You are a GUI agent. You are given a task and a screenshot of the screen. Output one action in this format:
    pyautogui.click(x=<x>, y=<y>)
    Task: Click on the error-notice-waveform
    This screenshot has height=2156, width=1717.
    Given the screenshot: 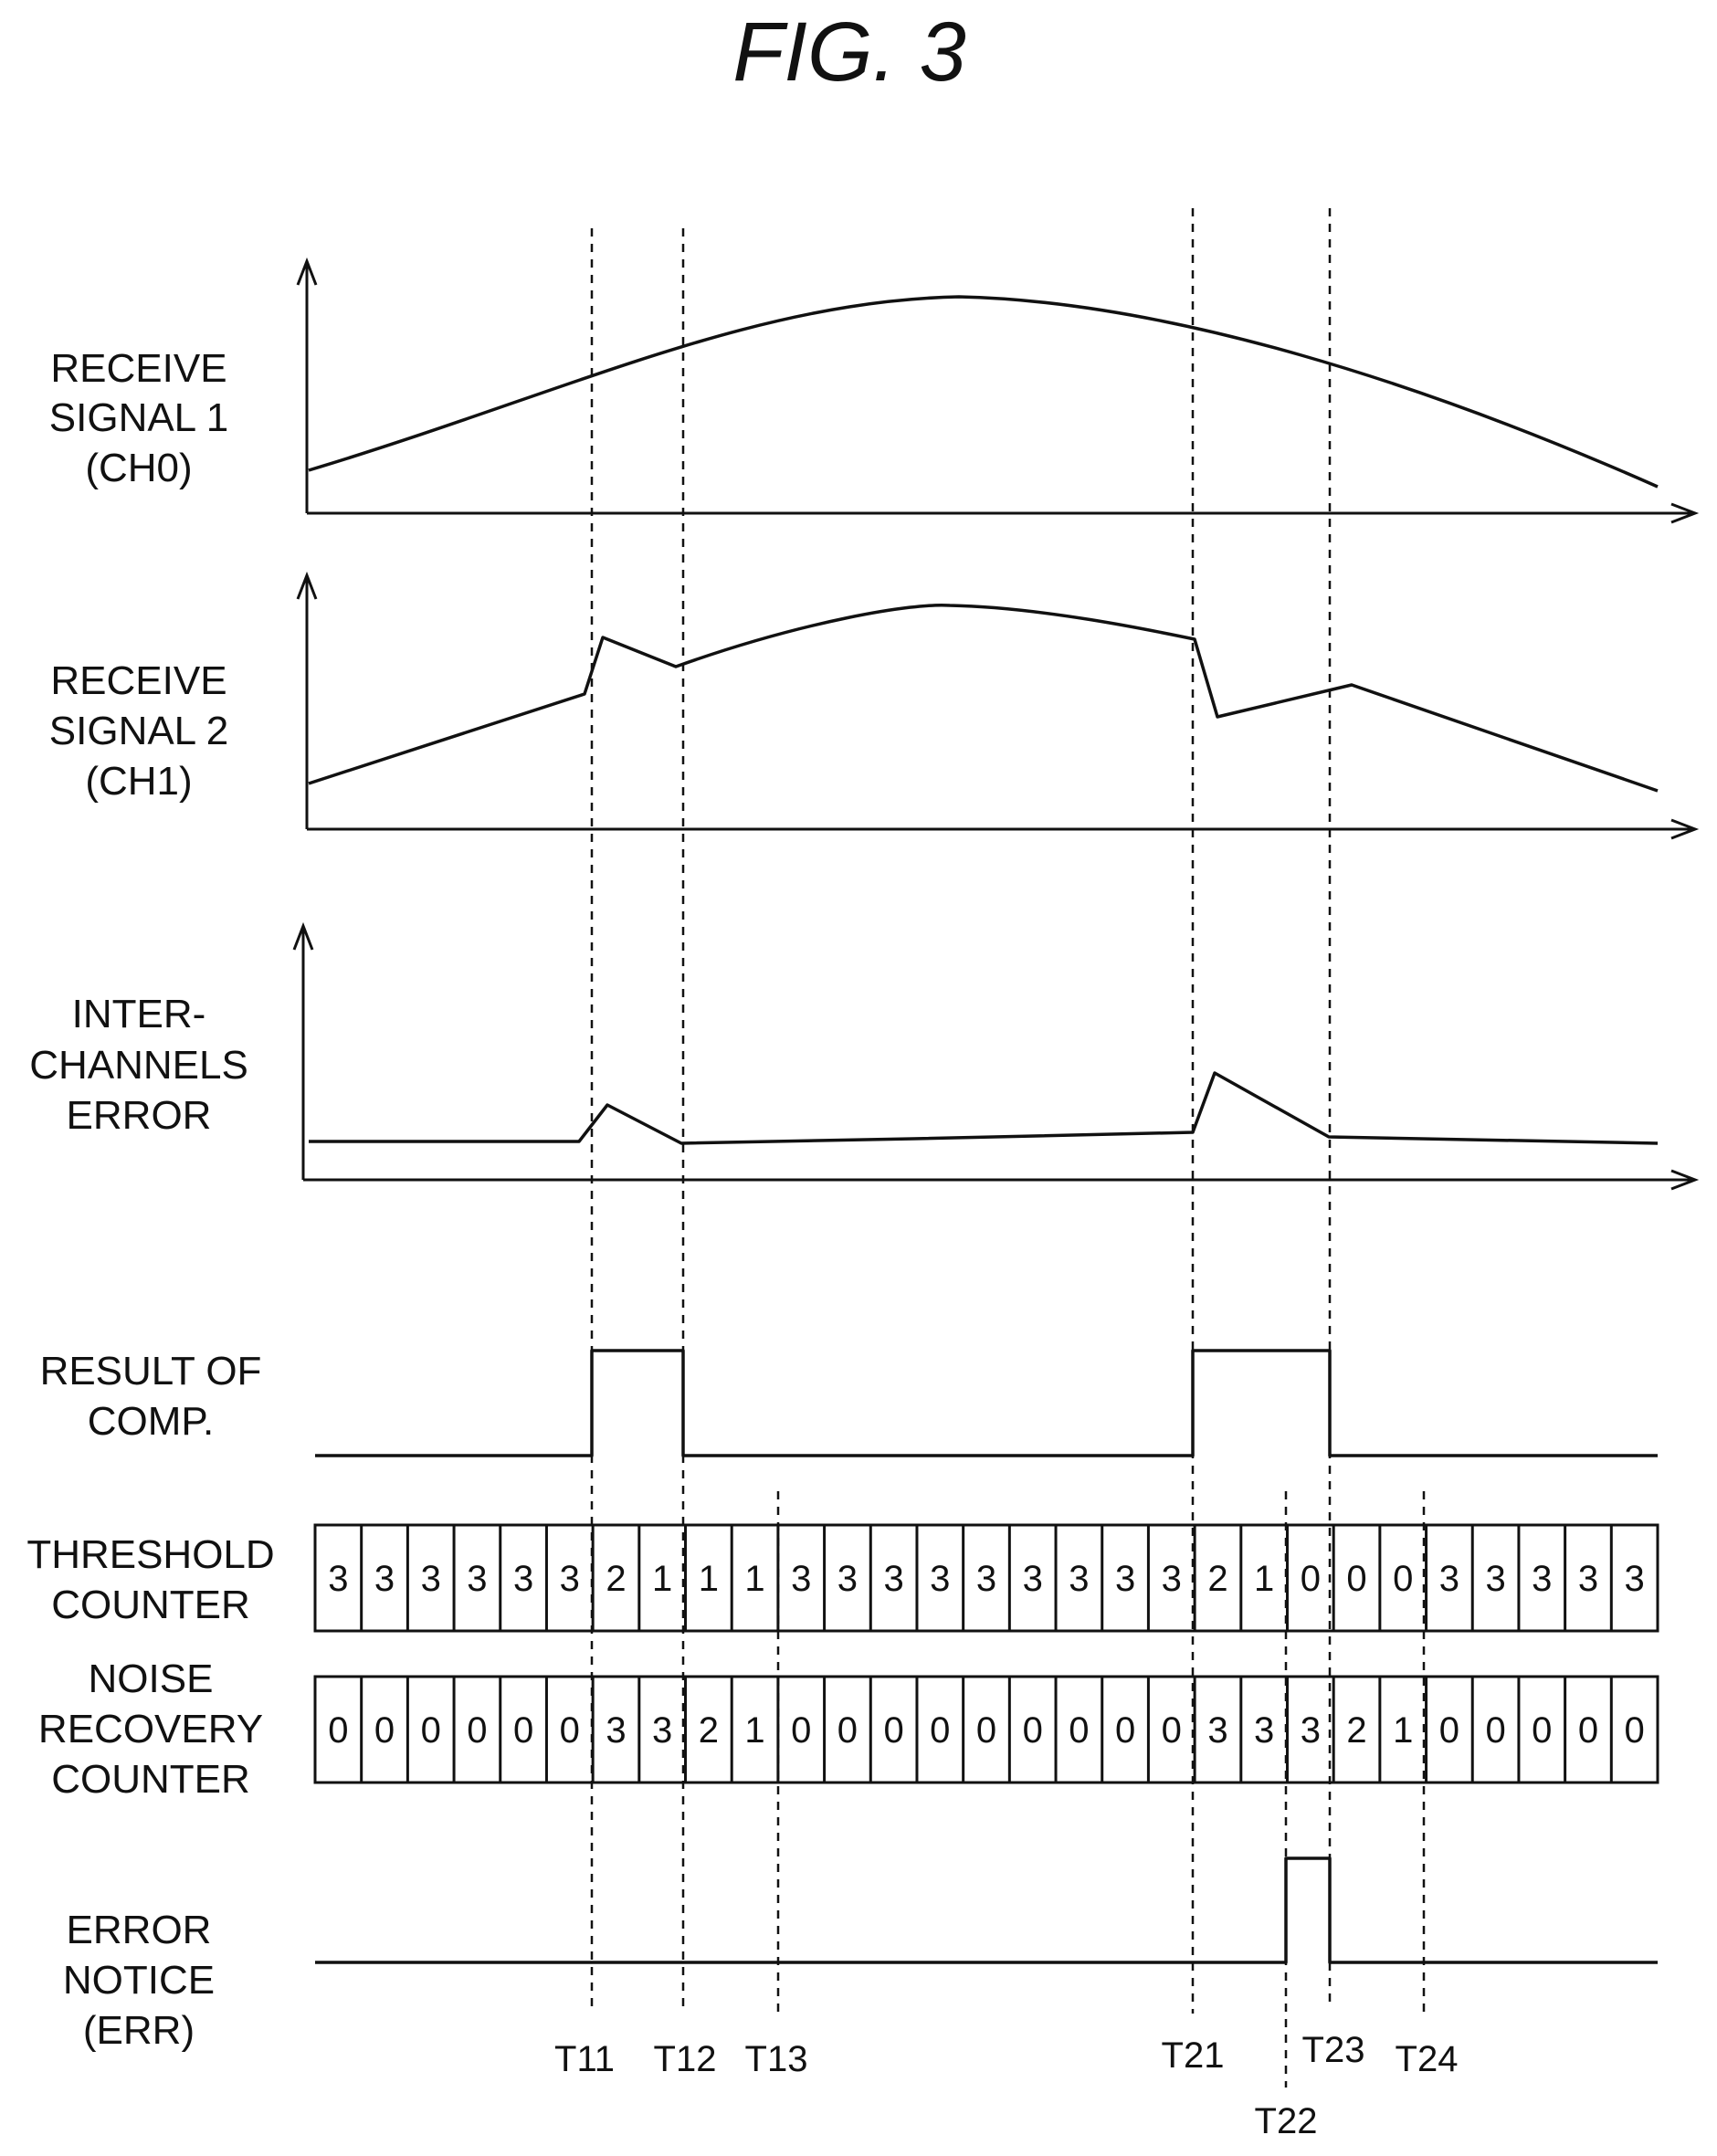 What is the action you would take?
    pyautogui.click(x=987, y=1910)
    